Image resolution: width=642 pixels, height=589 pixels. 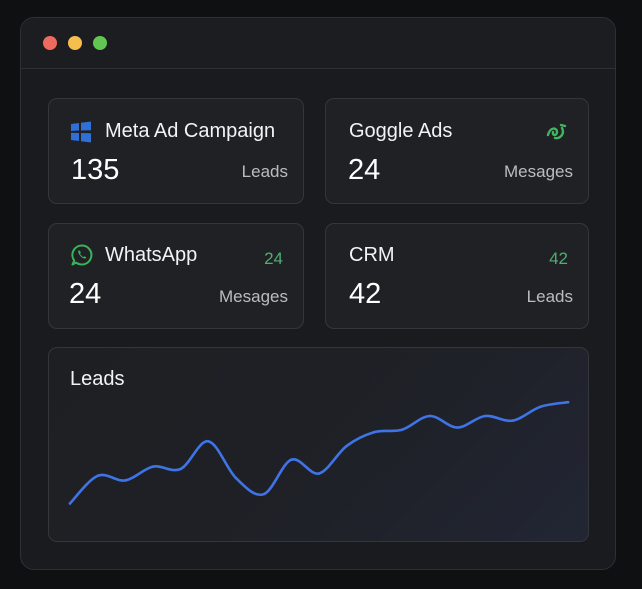 I want to click on google-ads-icon, so click(x=556, y=131).